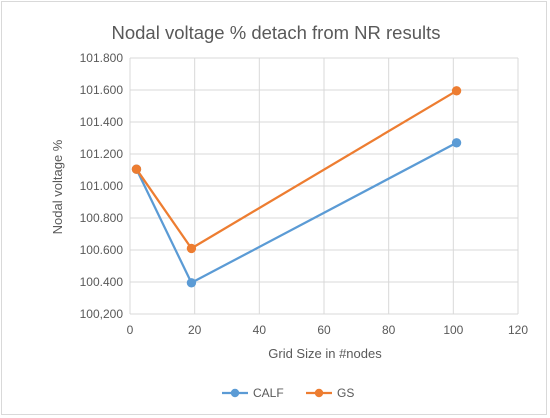  What do you see at coordinates (130, 330) in the screenshot?
I see `x-tick-label: 0` at bounding box center [130, 330].